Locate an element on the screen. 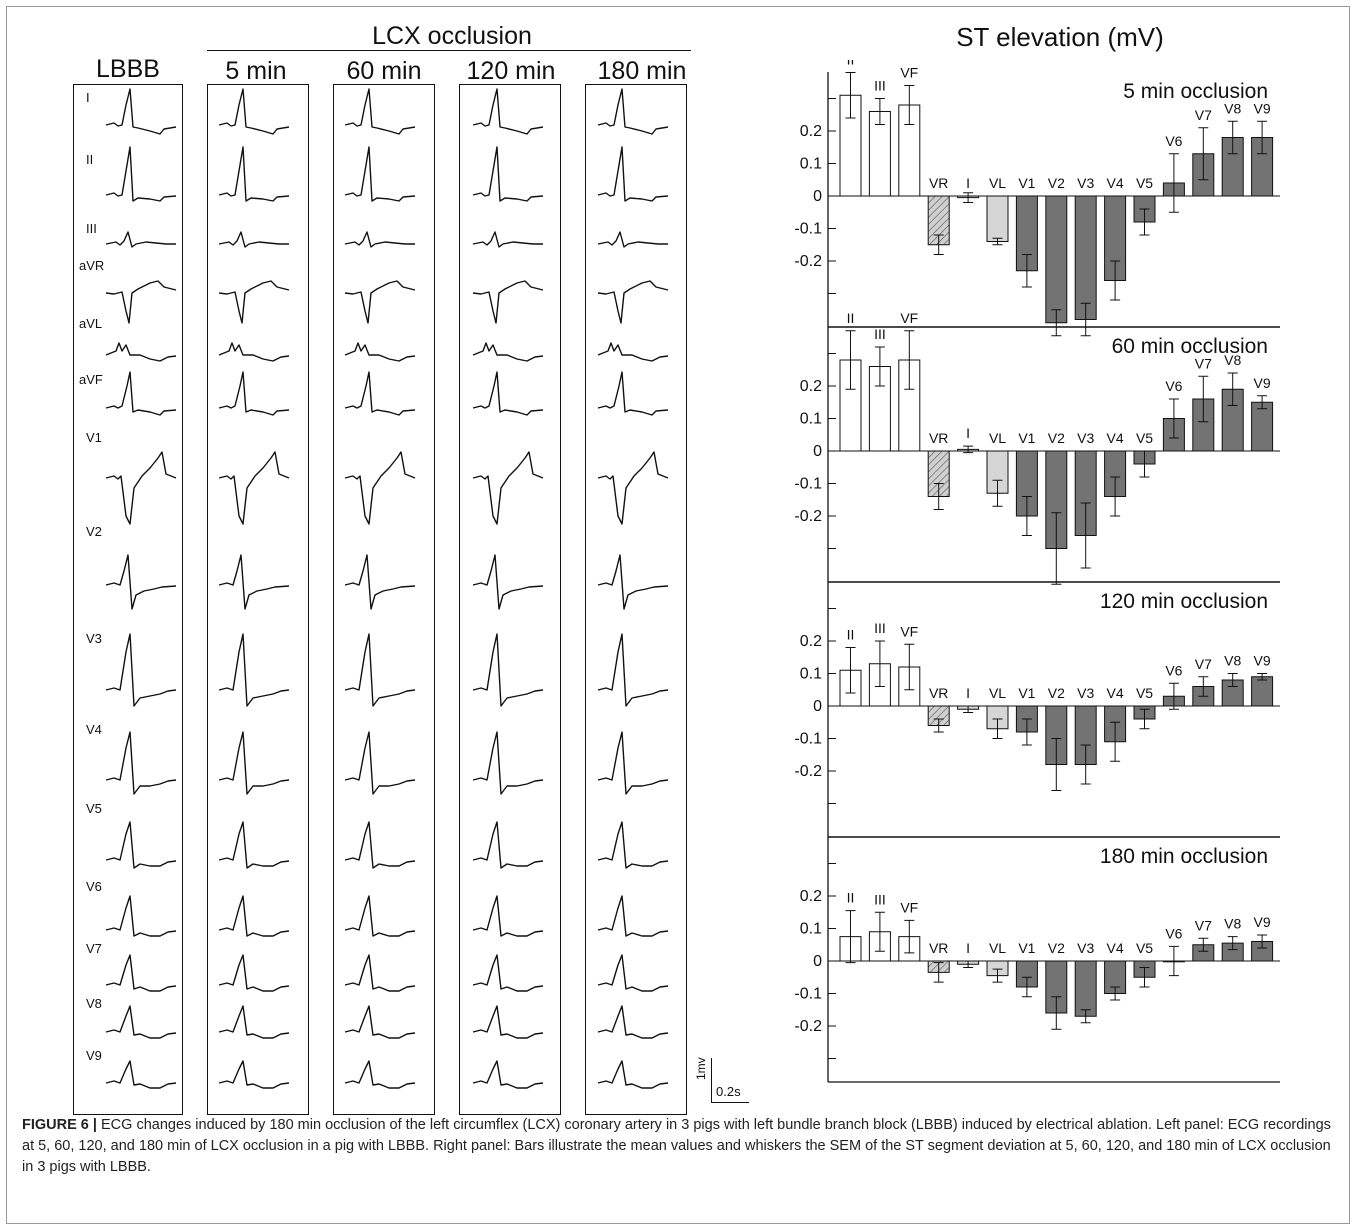 This screenshot has height=1232, width=1358. ecg-column-lbbb is located at coordinates (128, 599).